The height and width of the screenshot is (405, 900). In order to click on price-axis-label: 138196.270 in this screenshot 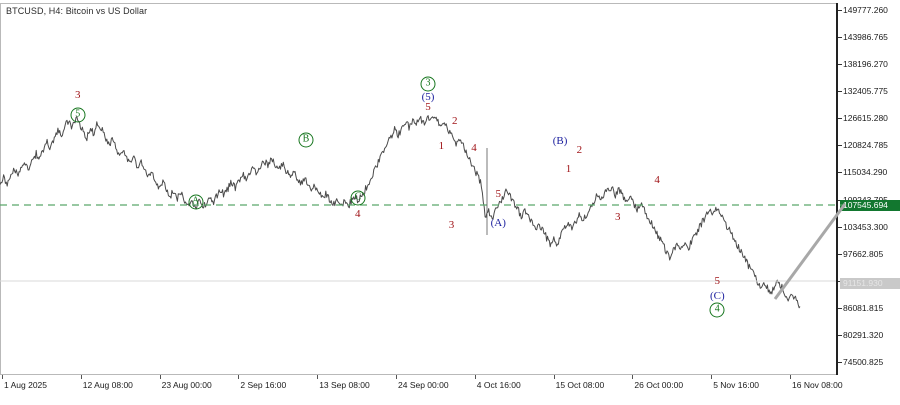, I will do `click(865, 64)`.